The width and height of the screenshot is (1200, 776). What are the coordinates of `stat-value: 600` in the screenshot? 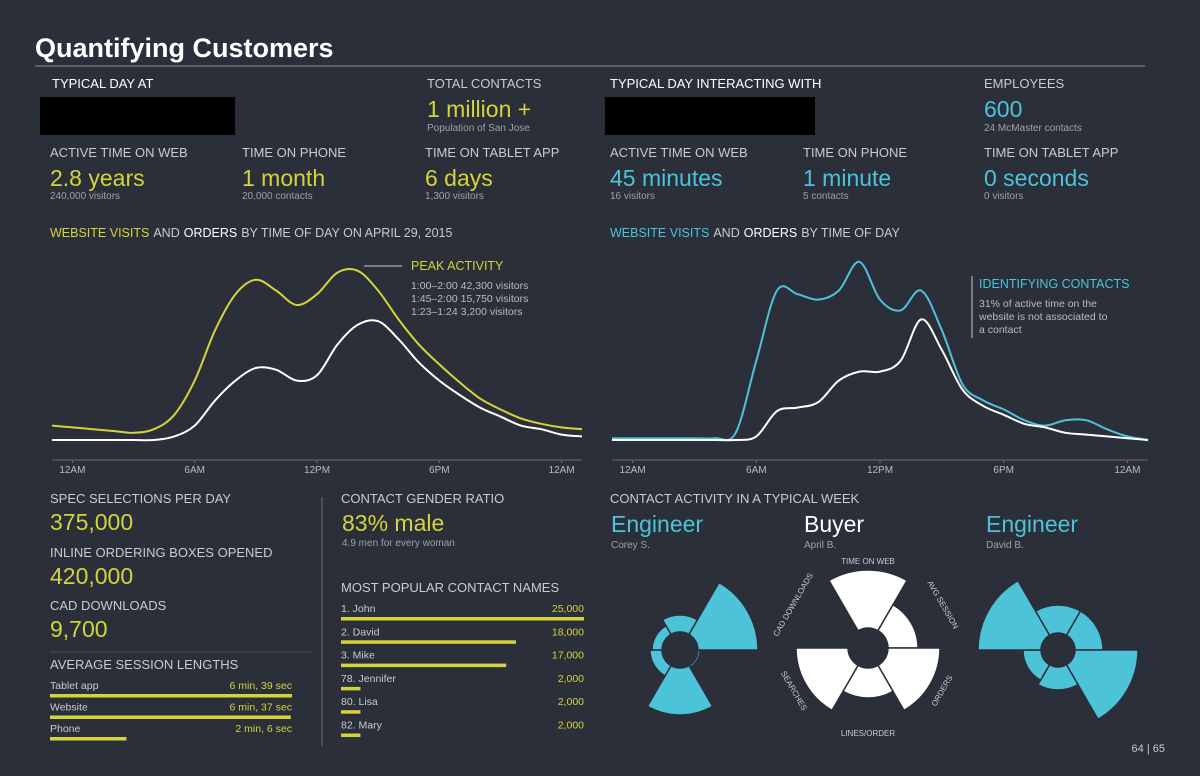 It's located at (1003, 109).